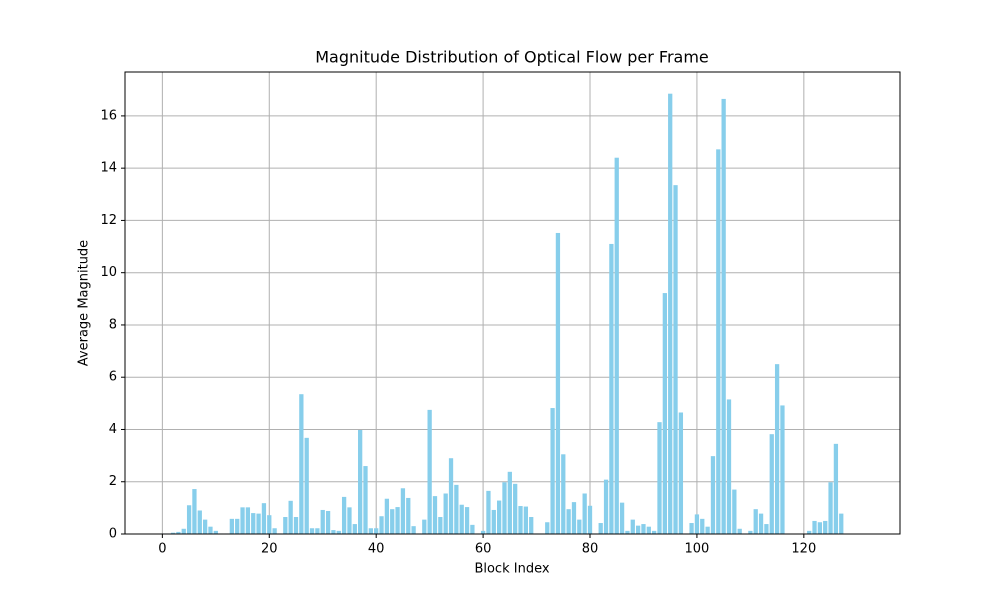 Image resolution: width=1000 pixels, height=600 pixels. What do you see at coordinates (84, 303) in the screenshot?
I see `y-axis-label: Average Magnitude` at bounding box center [84, 303].